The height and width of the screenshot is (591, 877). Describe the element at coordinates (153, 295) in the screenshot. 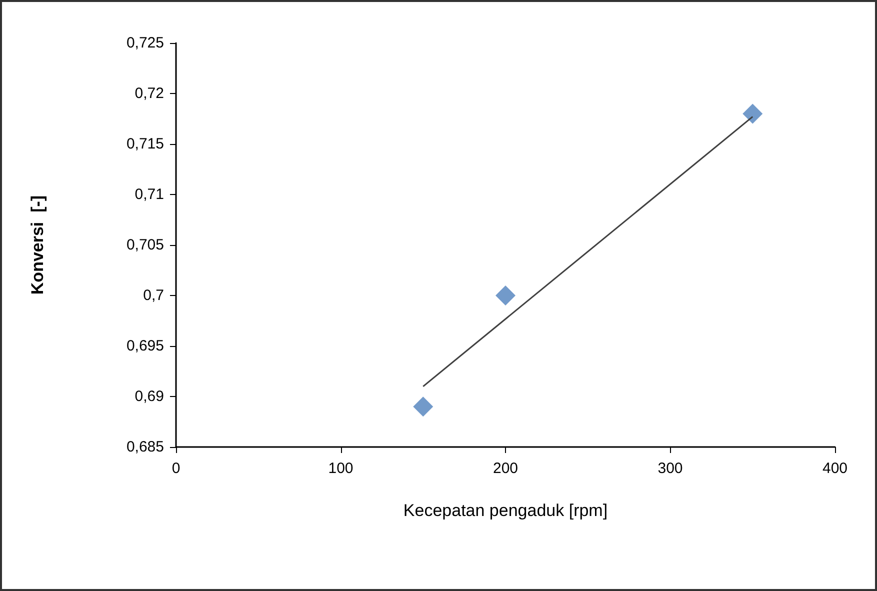

I see `y-tick-label: 0,7` at that location.